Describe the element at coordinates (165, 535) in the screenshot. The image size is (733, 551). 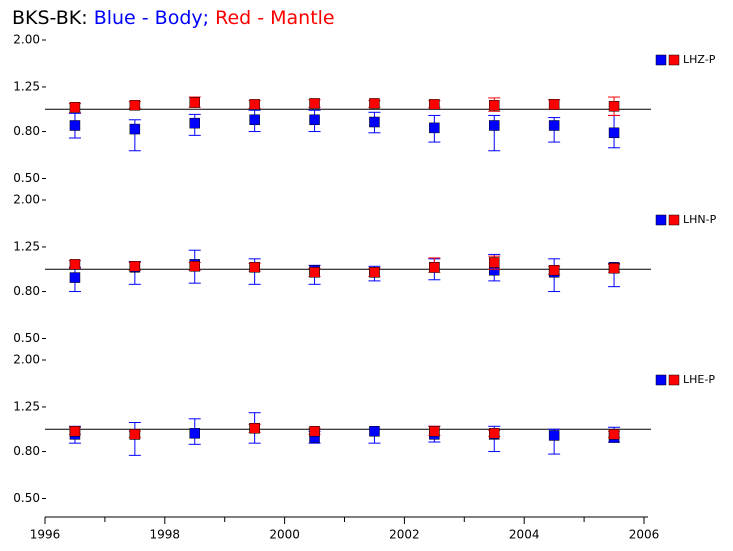
I see `x-tick-label: 1998` at that location.